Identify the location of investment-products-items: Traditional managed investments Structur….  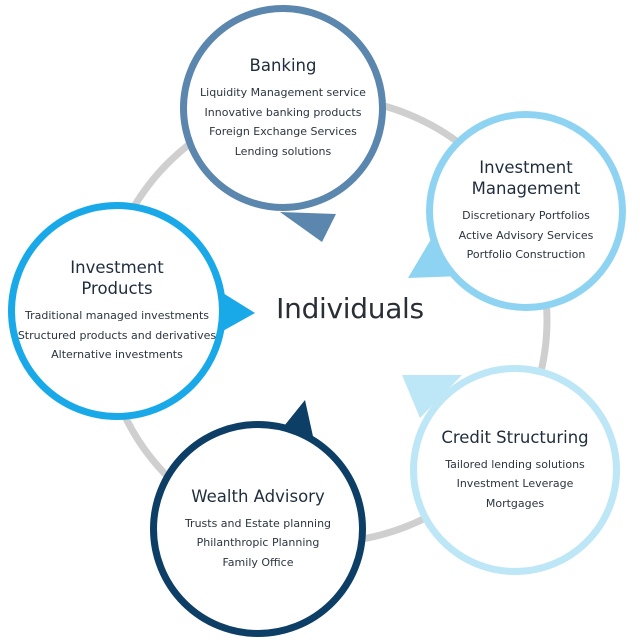
(117, 335).